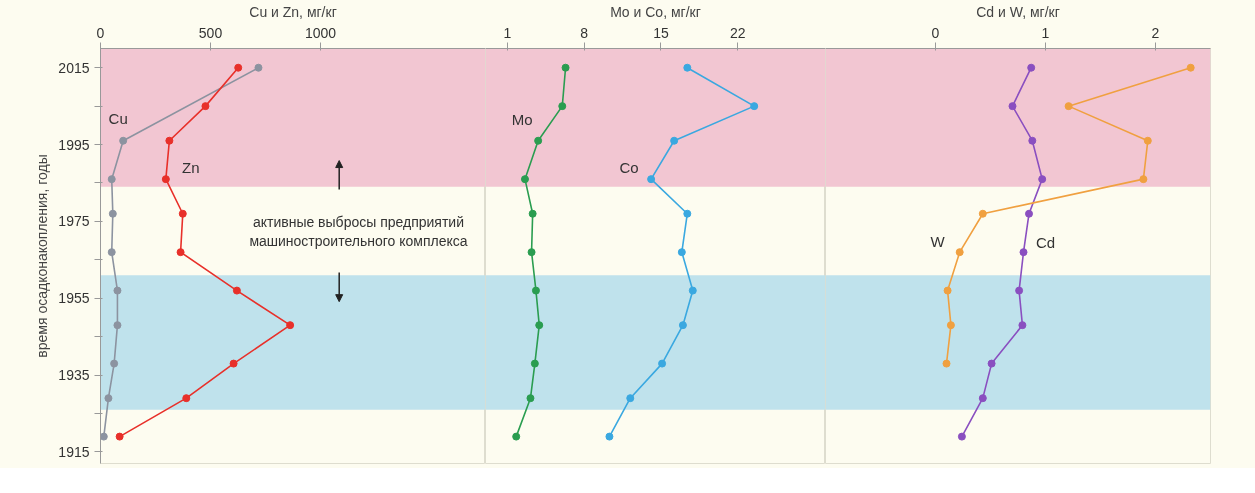 This screenshot has height=493, width=1255. What do you see at coordinates (661, 32) in the screenshot?
I see `x-tick-label: 15` at bounding box center [661, 32].